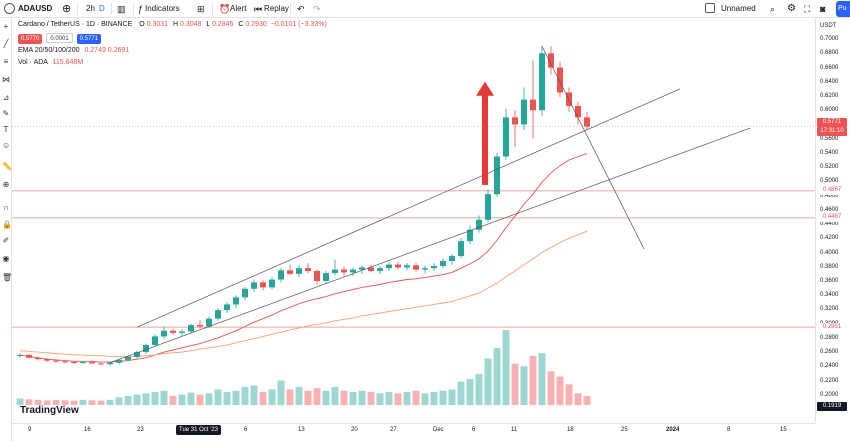 The width and height of the screenshot is (850, 441). What do you see at coordinates (823, 9) in the screenshot?
I see `camera-icon: ◙` at bounding box center [823, 9].